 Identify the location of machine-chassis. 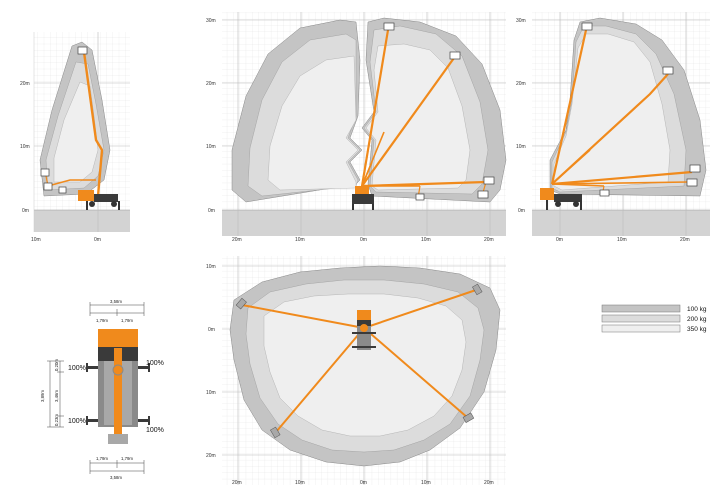
(363, 199).